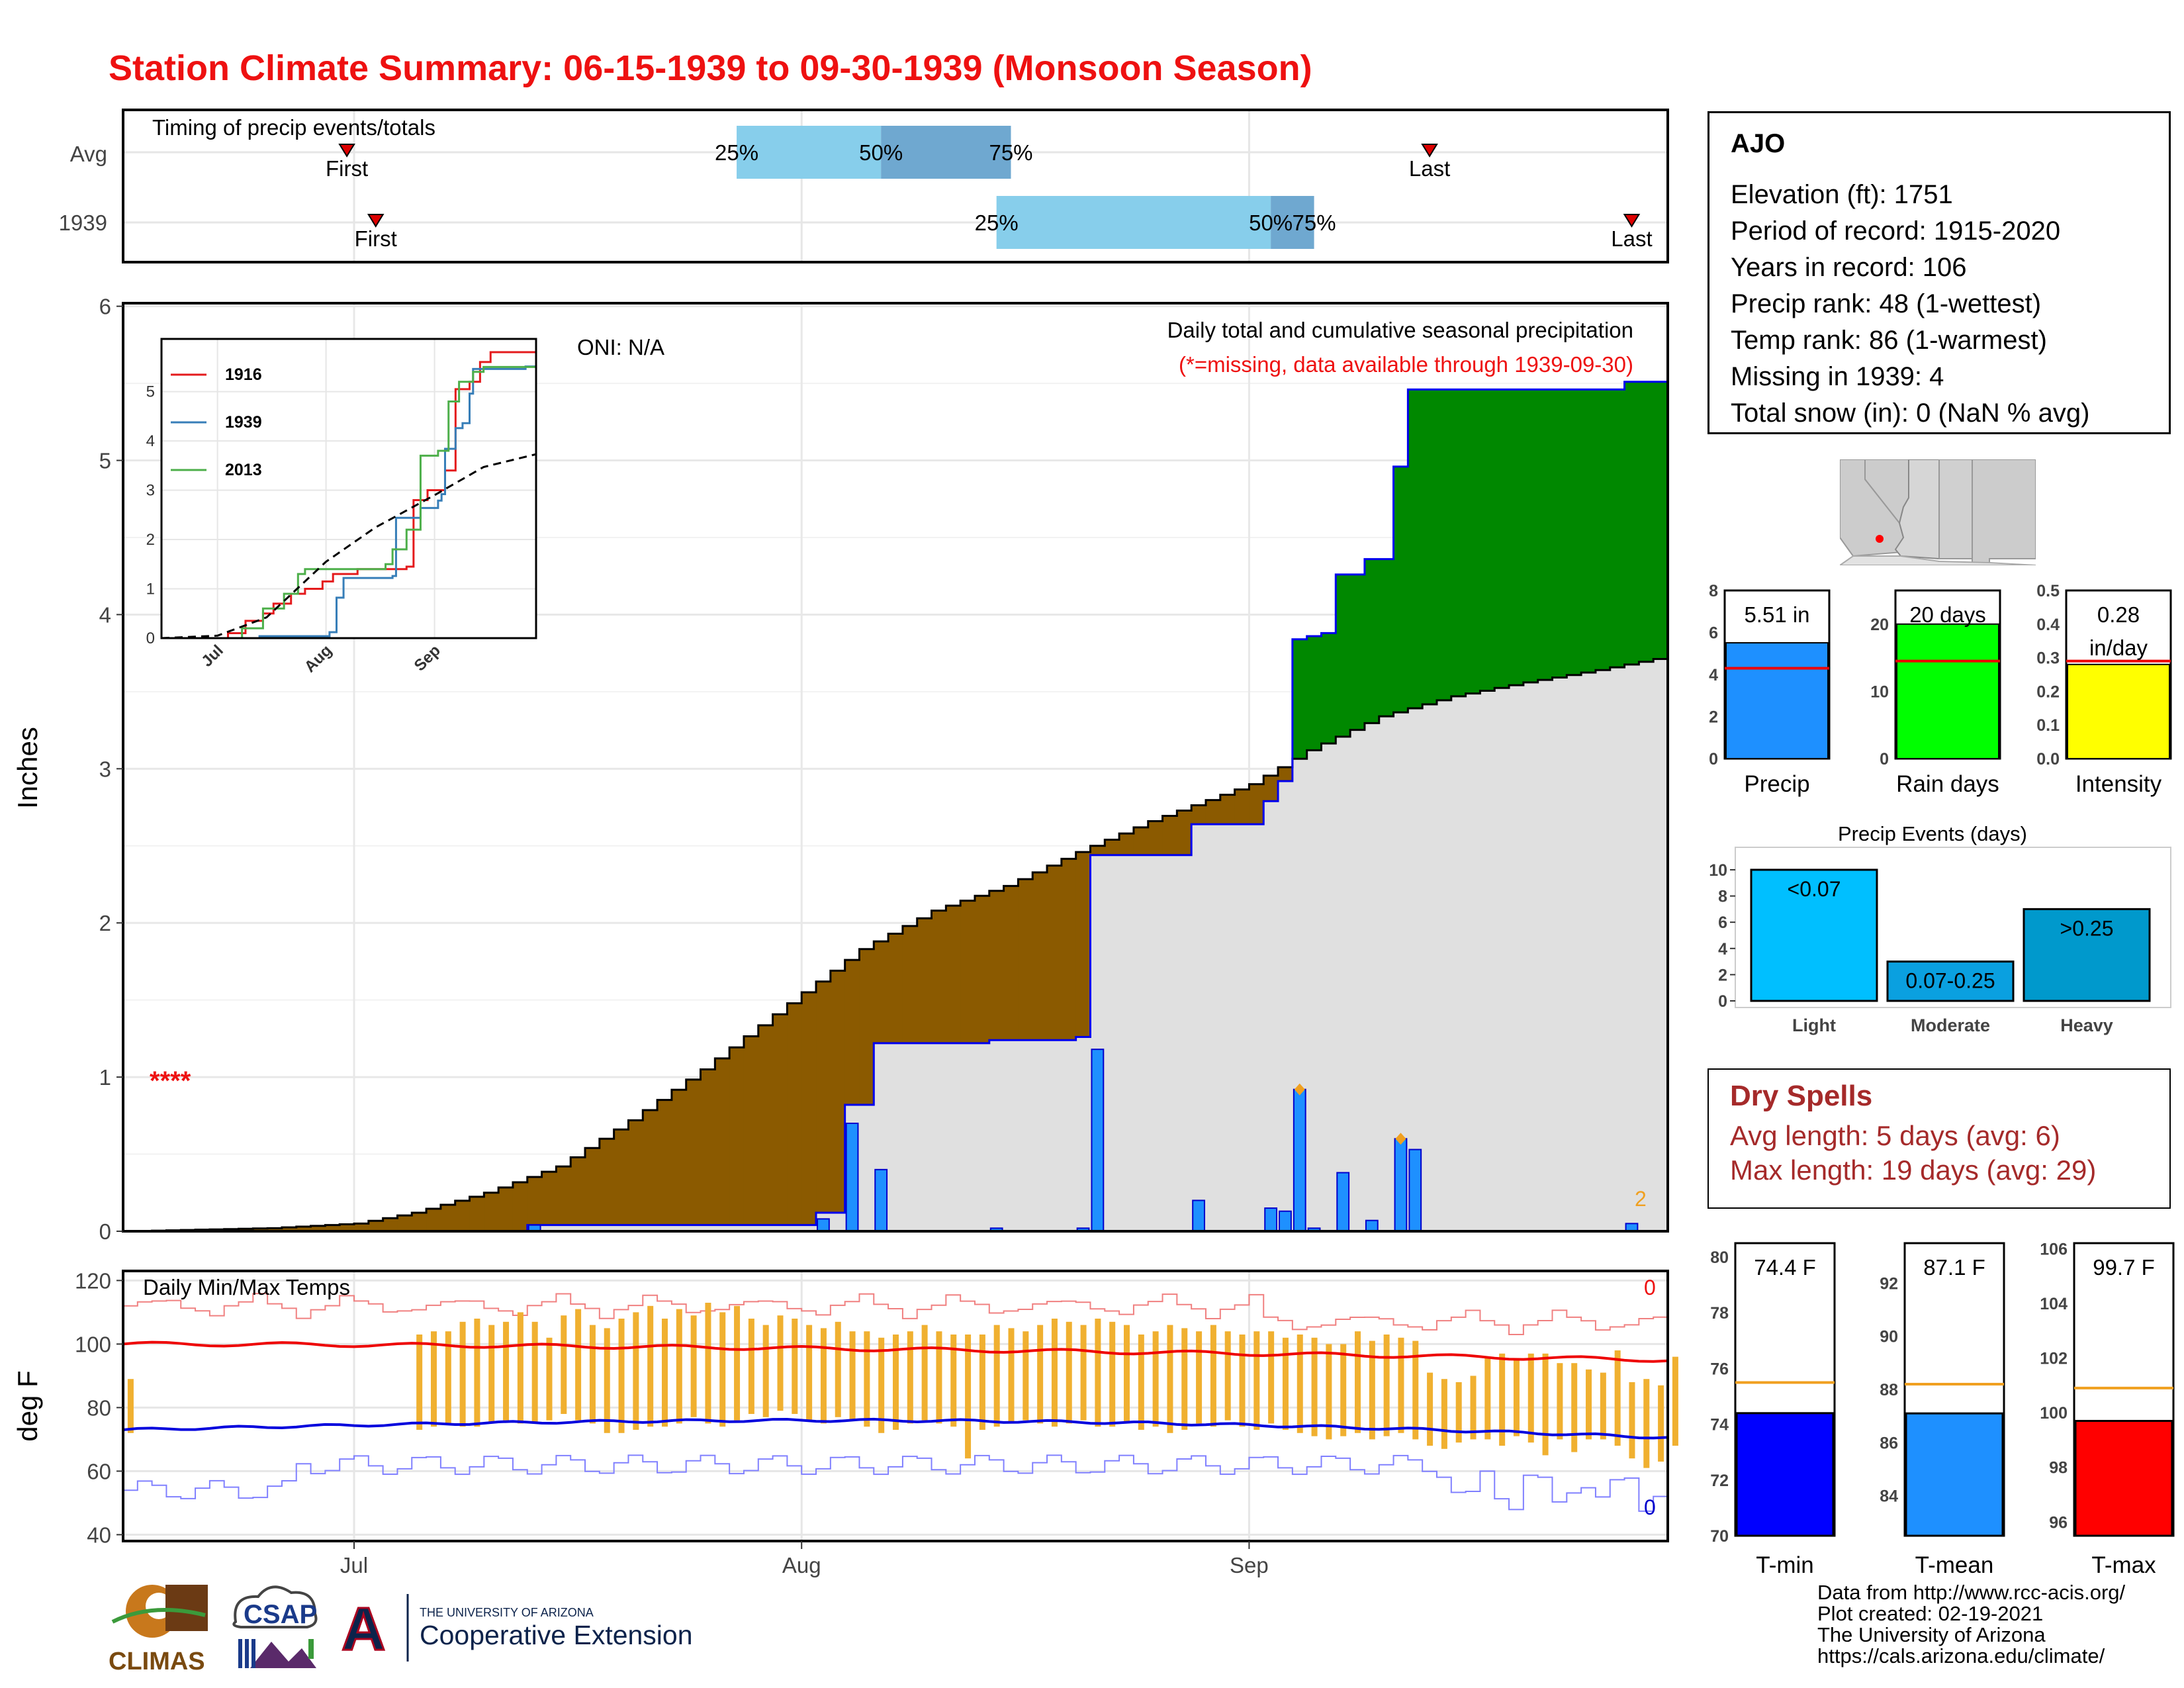 The height and width of the screenshot is (1688, 2184). Describe the element at coordinates (2054, 1413) in the screenshot. I see `temp-bar-tick: 100` at that location.